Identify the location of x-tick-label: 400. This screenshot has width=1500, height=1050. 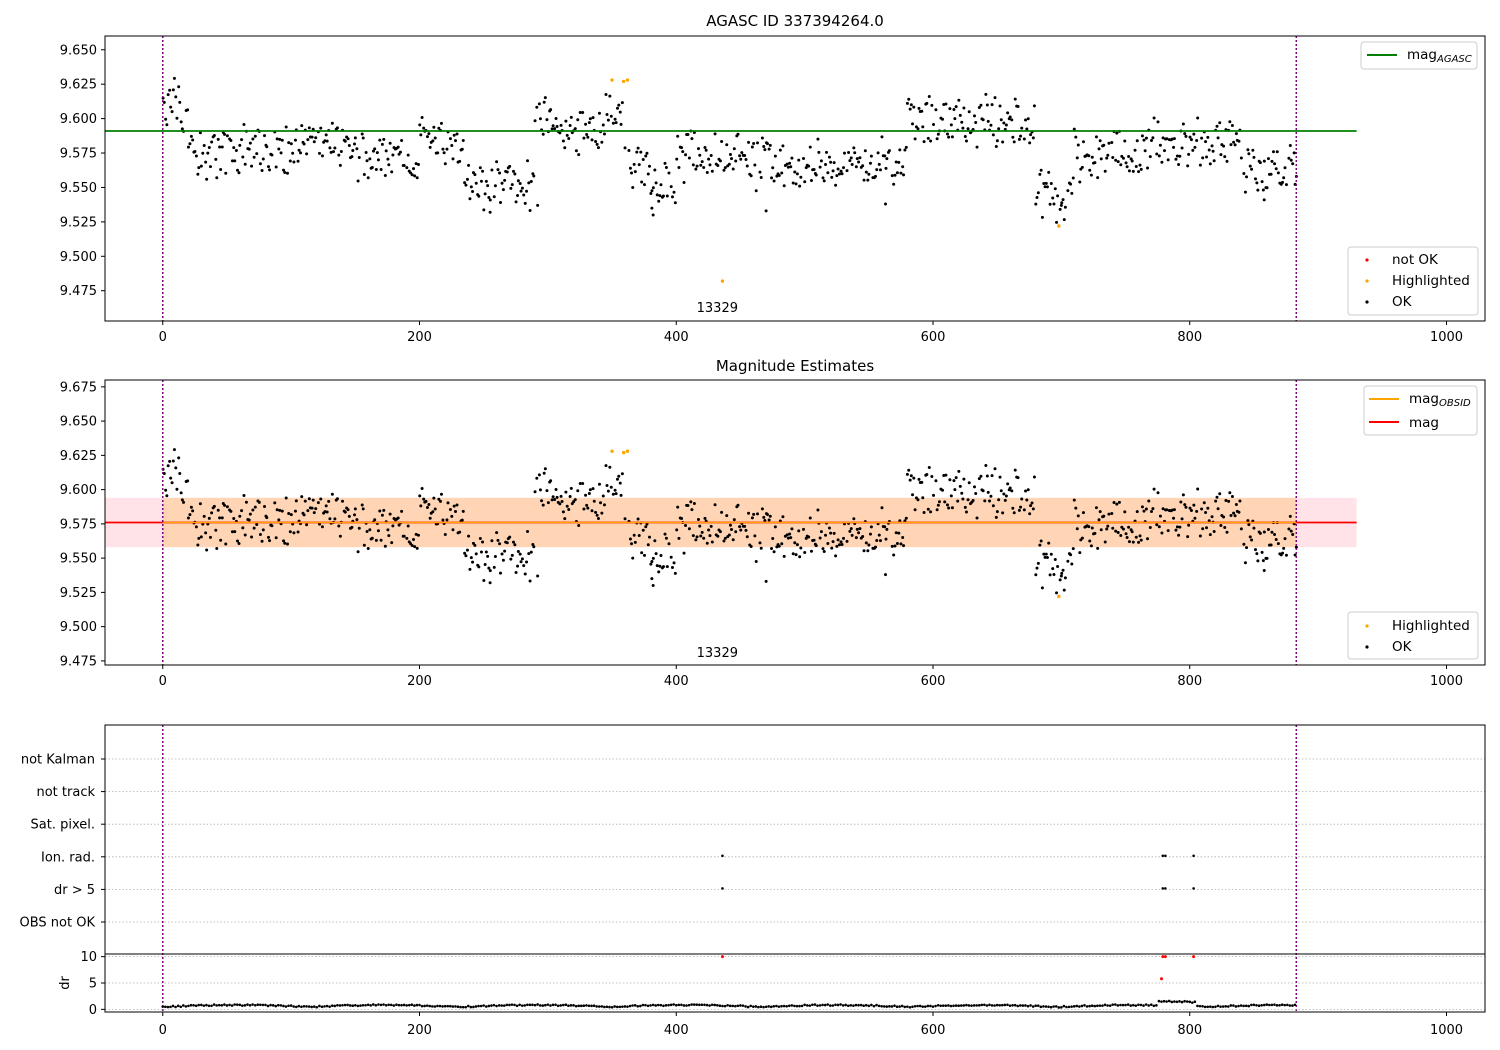
(676, 1030).